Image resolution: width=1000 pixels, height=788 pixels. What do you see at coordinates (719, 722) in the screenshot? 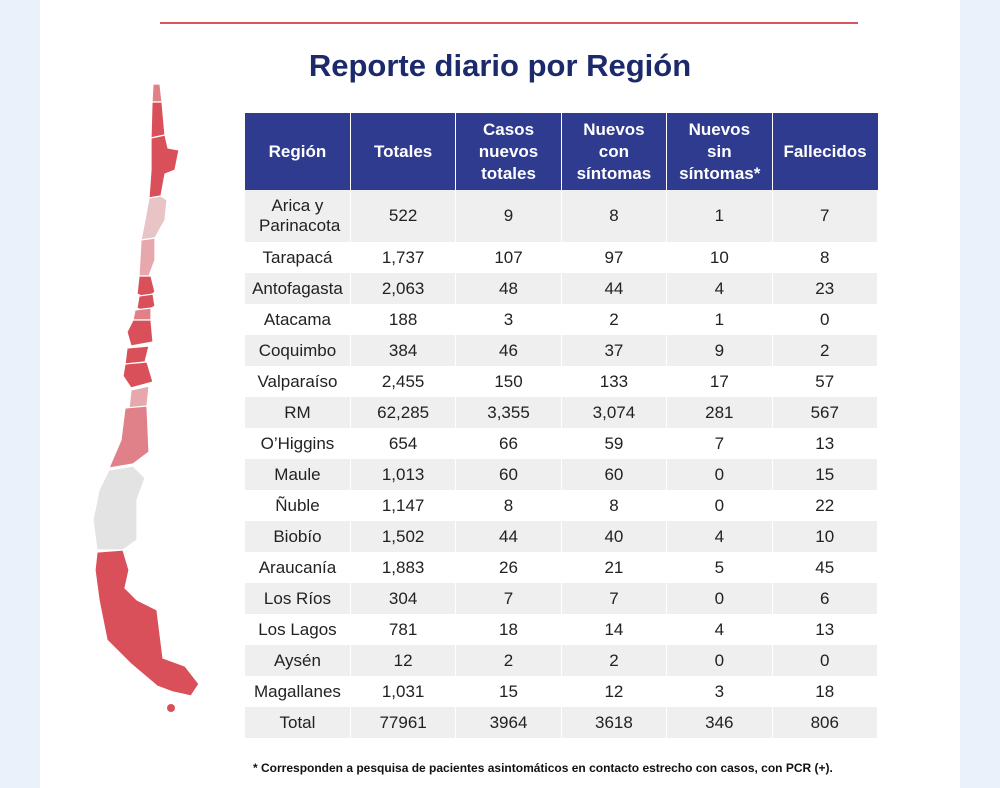
I see `cell-sin-sintomas: 346` at bounding box center [719, 722].